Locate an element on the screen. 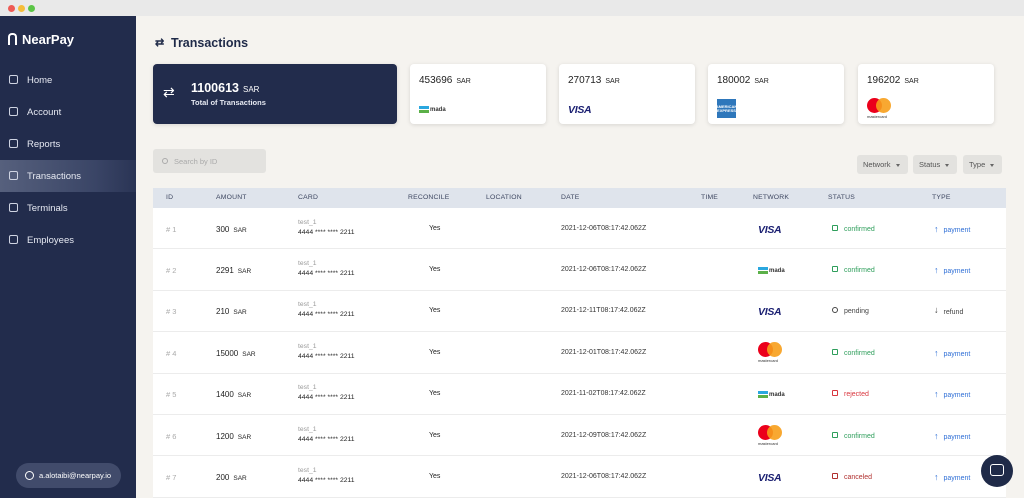 The image size is (1024, 498). user-button: a.alotaibi@nearpay.io is located at coordinates (68, 475).